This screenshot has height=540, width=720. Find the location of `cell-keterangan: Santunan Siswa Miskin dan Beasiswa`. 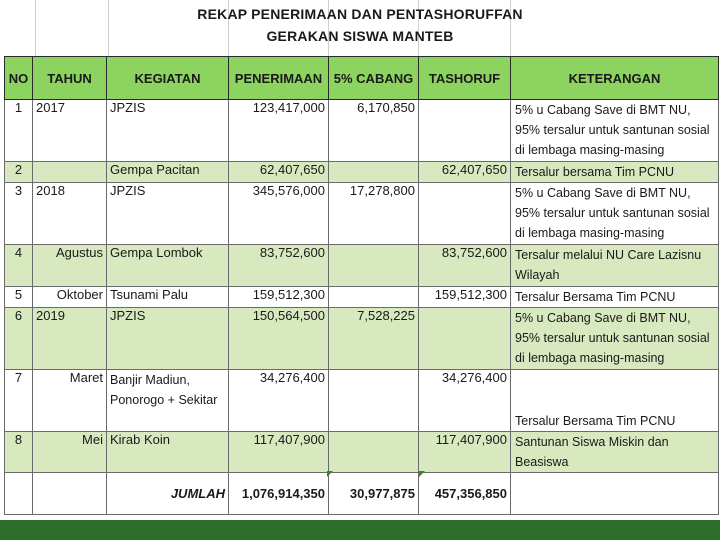

cell-keterangan: Santunan Siswa Miskin dan Beasiswa is located at coordinates (614, 452).